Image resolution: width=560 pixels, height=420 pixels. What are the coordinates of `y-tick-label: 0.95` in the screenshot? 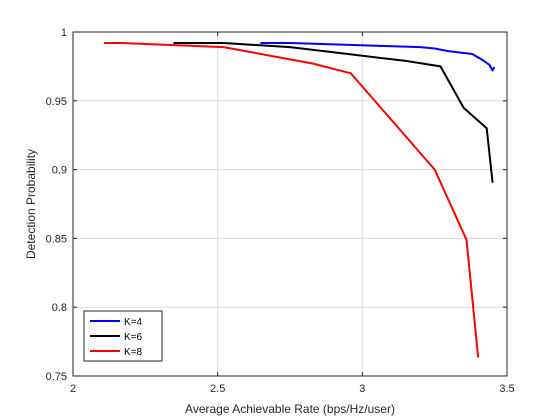 It's located at (56, 102).